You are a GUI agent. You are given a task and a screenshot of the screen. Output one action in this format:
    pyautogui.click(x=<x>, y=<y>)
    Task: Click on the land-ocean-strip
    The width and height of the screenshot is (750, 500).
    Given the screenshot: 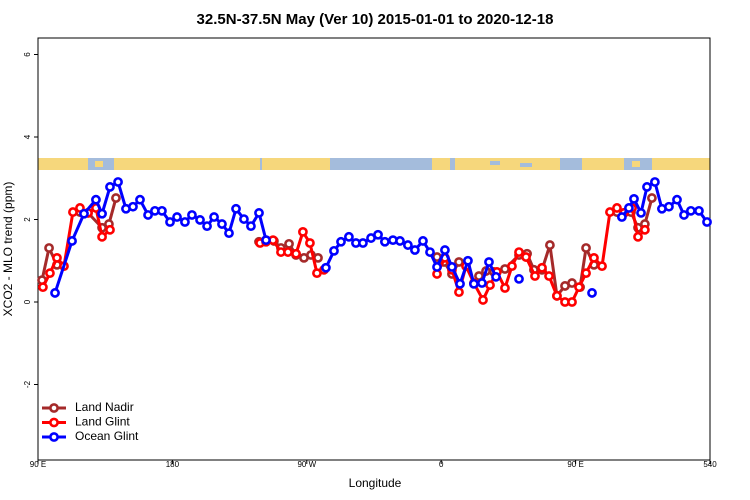 What is the action you would take?
    pyautogui.click(x=374, y=164)
    